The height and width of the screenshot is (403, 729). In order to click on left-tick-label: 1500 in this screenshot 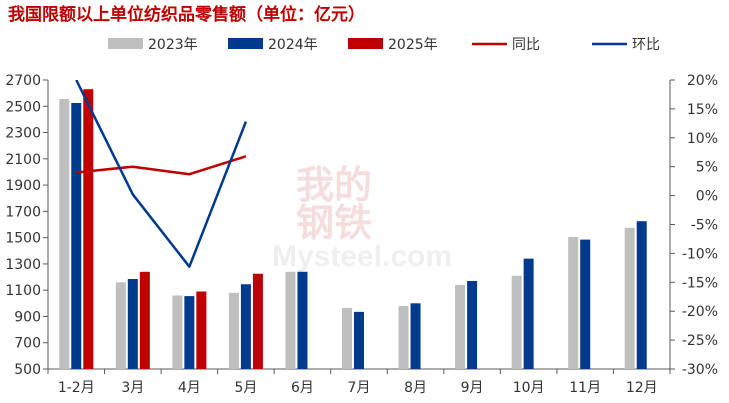, I will do `click(23, 239)`.